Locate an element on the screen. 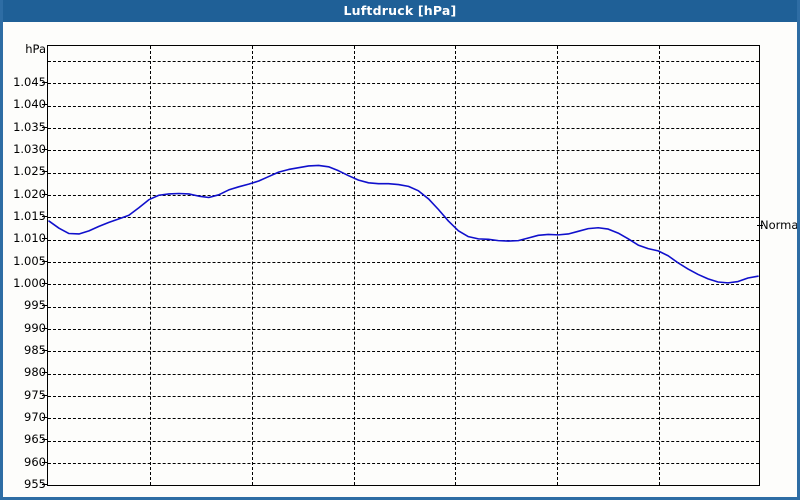 Image resolution: width=800 pixels, height=500 pixels. y-axis-tick-label: 1.010 is located at coordinates (29, 238).